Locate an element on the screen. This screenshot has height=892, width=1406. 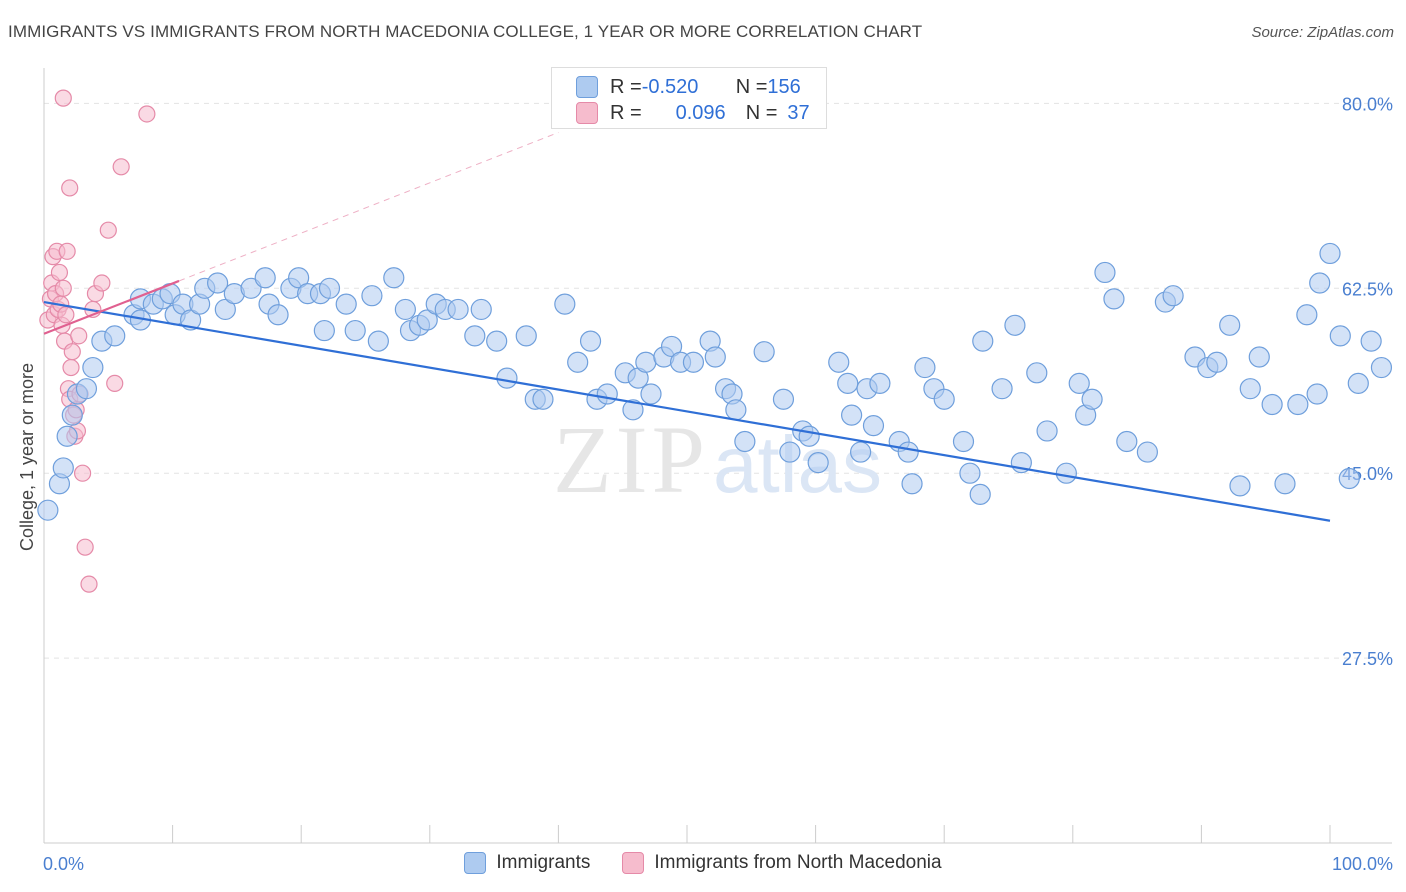
x-tick-label: 100.0% is located at coordinates (1362, 864).